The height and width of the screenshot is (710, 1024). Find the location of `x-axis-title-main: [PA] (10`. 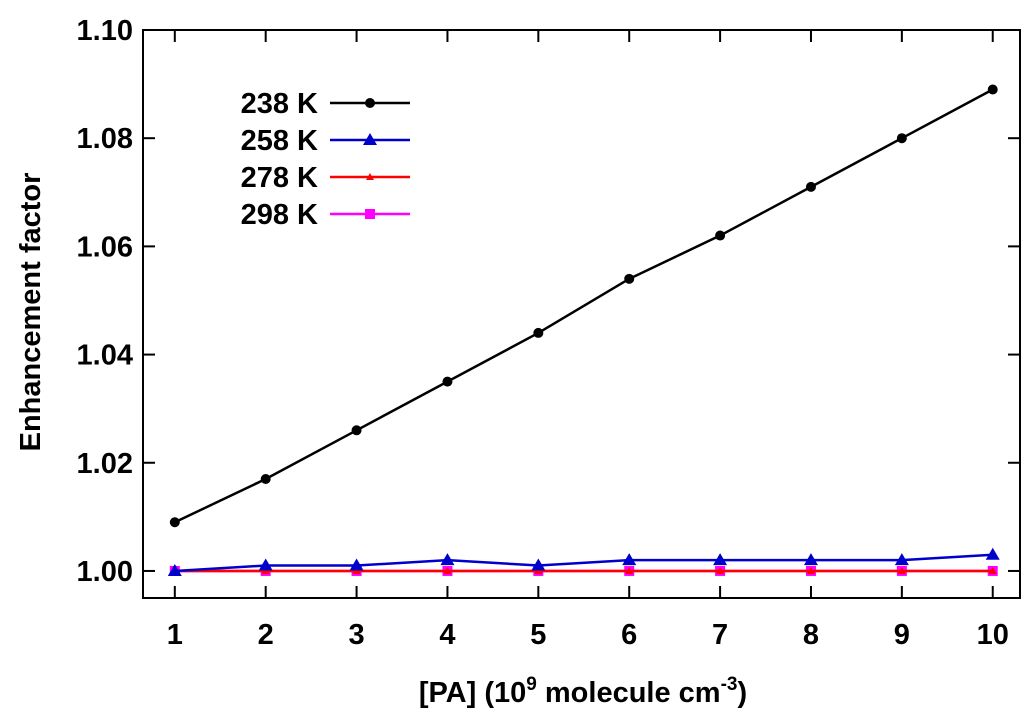

x-axis-title-main: [PA] (10 is located at coordinates (472, 693).